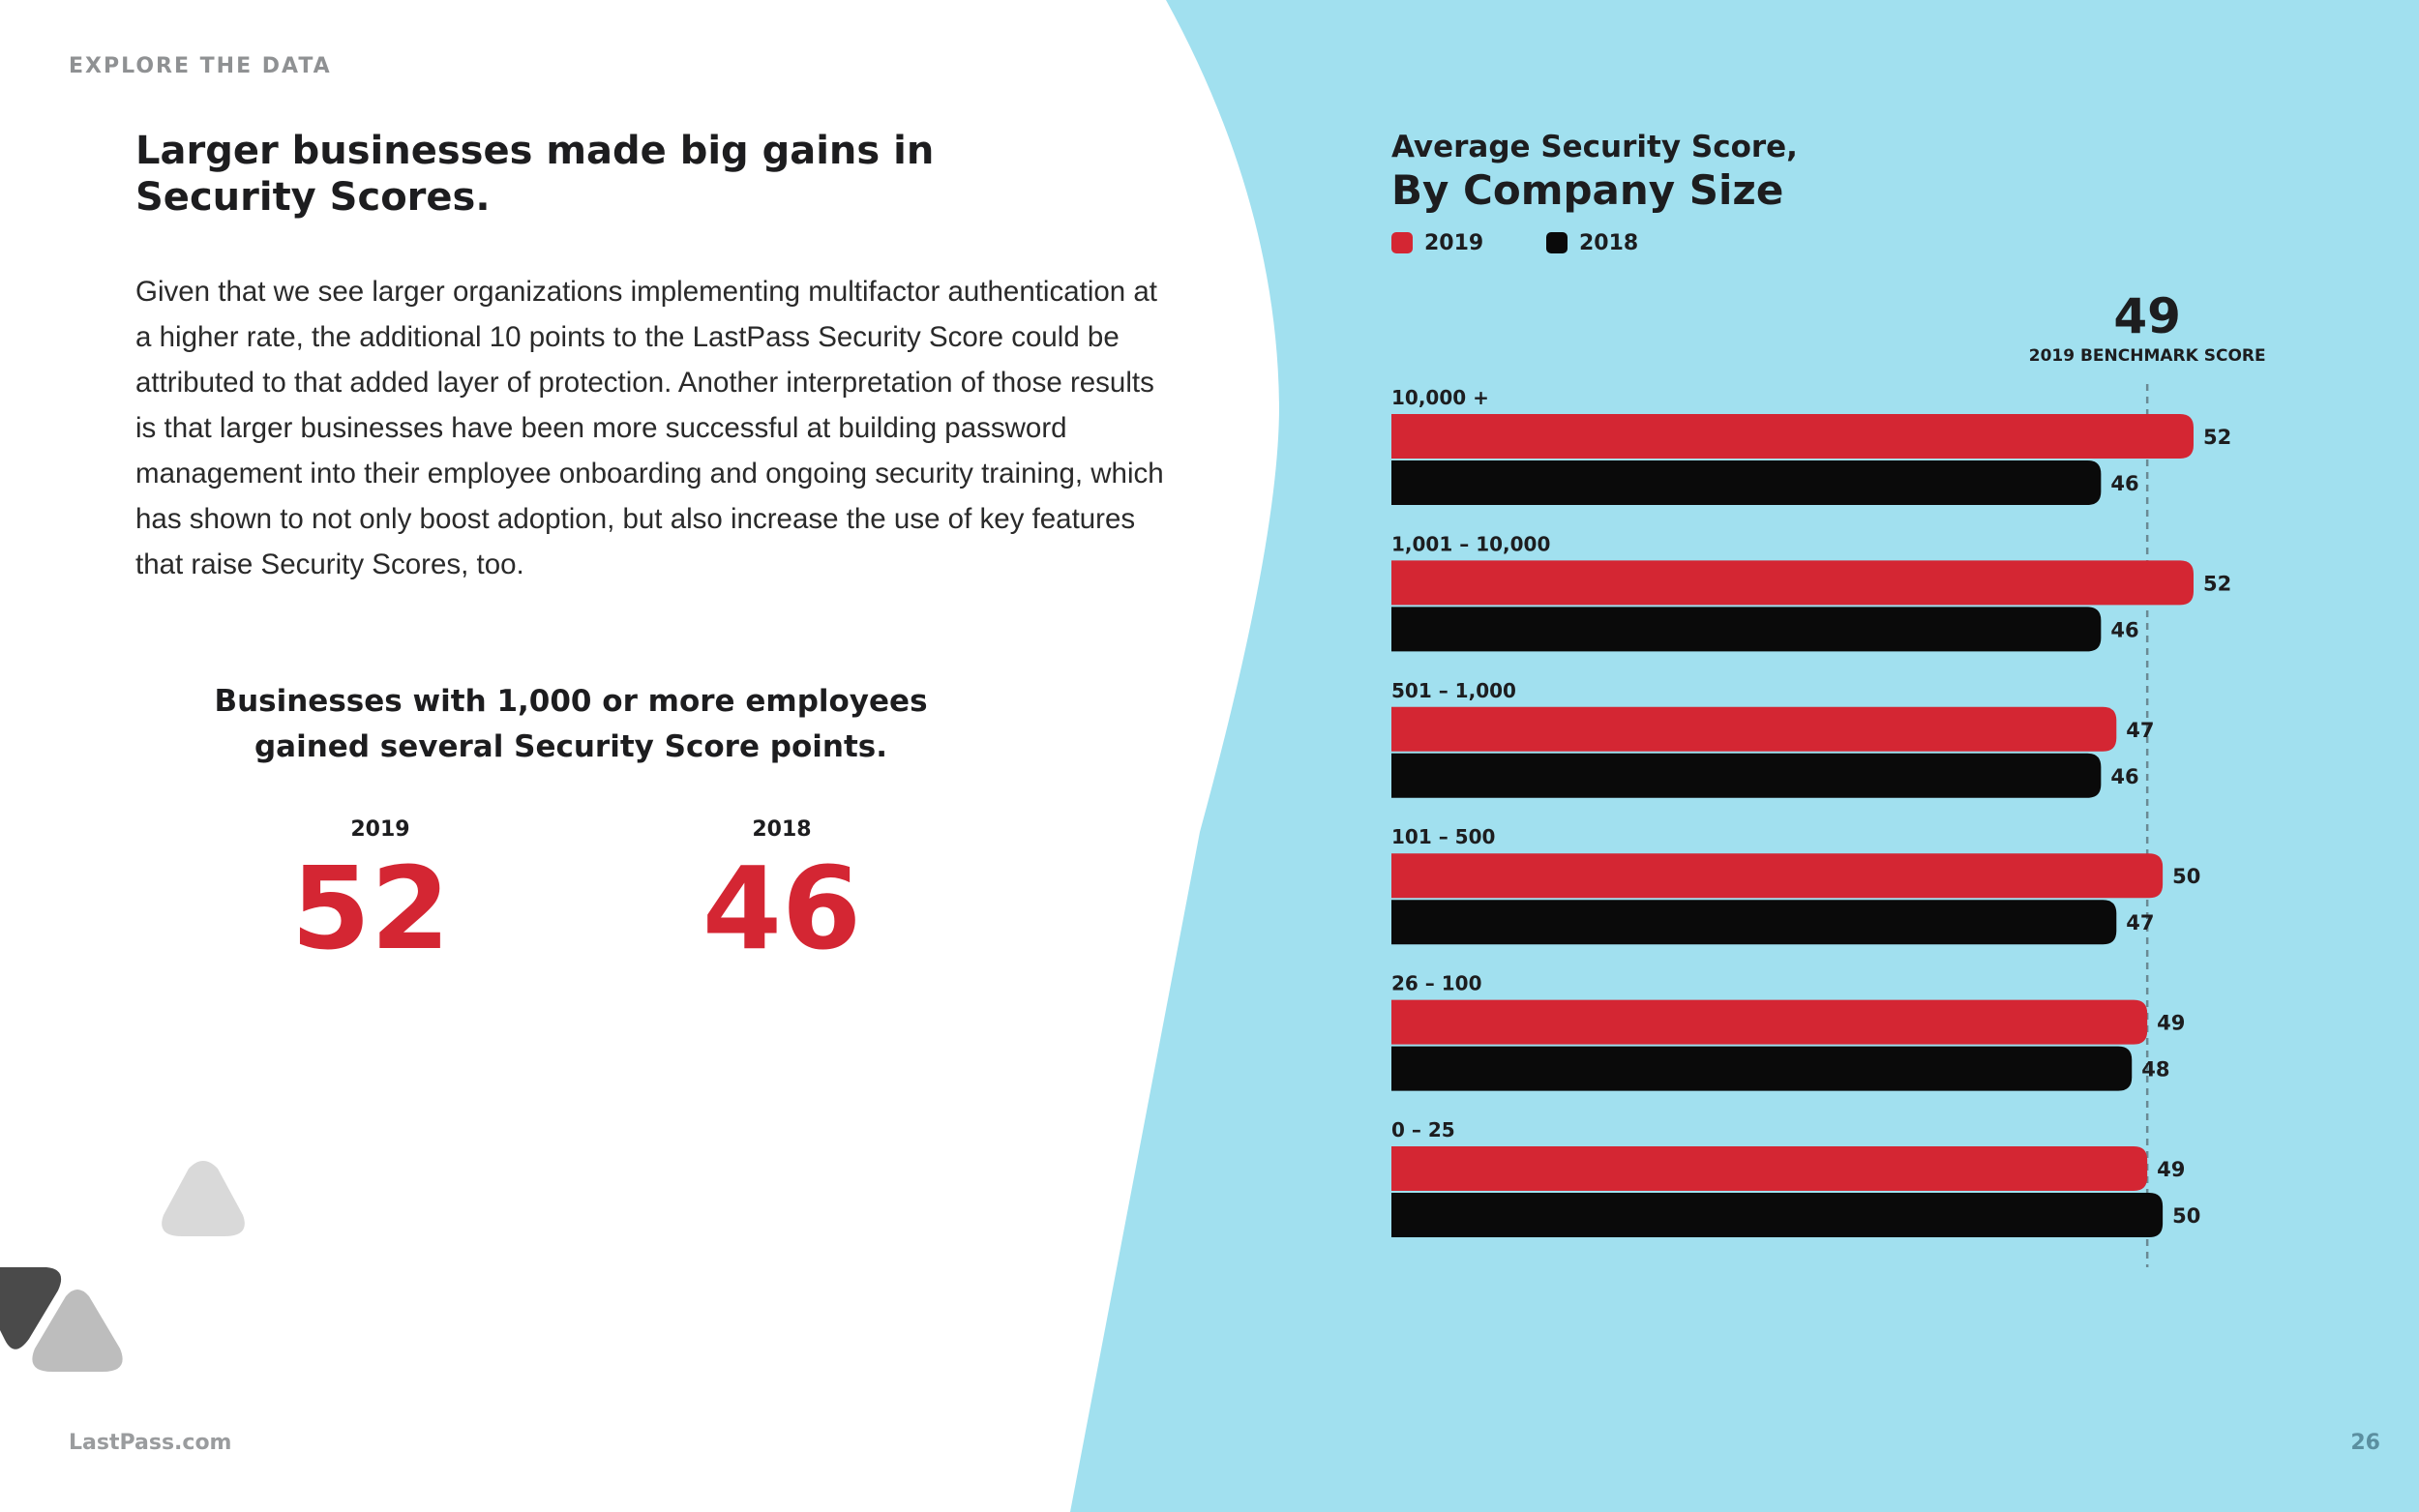 Image resolution: width=2419 pixels, height=1512 pixels. I want to click on category-label: 10,000 +, so click(1440, 397).